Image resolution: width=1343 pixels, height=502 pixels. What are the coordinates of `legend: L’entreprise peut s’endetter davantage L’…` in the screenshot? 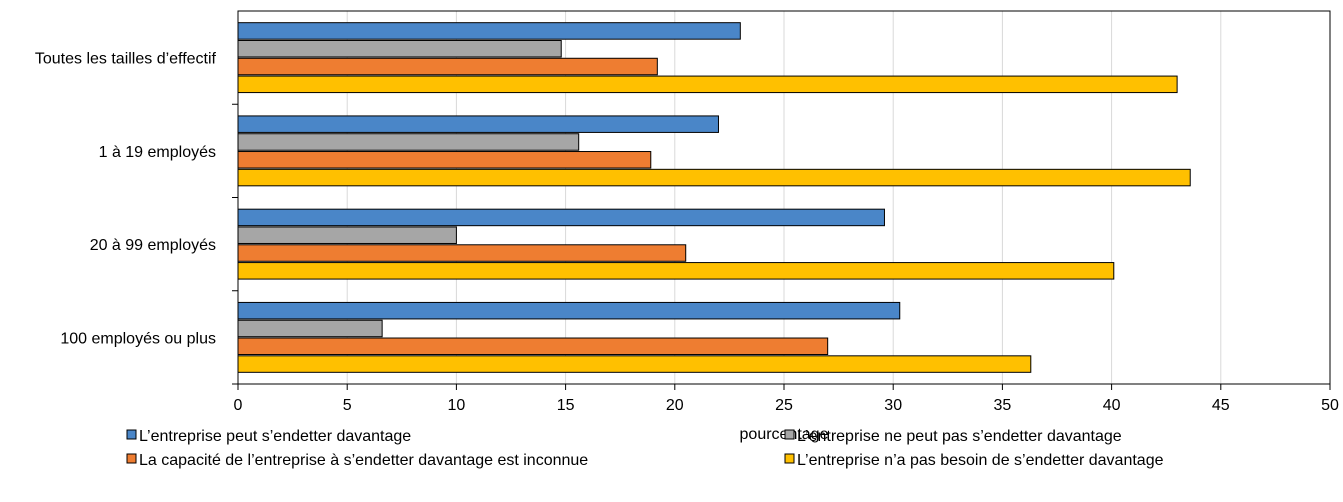 It's located at (645, 448).